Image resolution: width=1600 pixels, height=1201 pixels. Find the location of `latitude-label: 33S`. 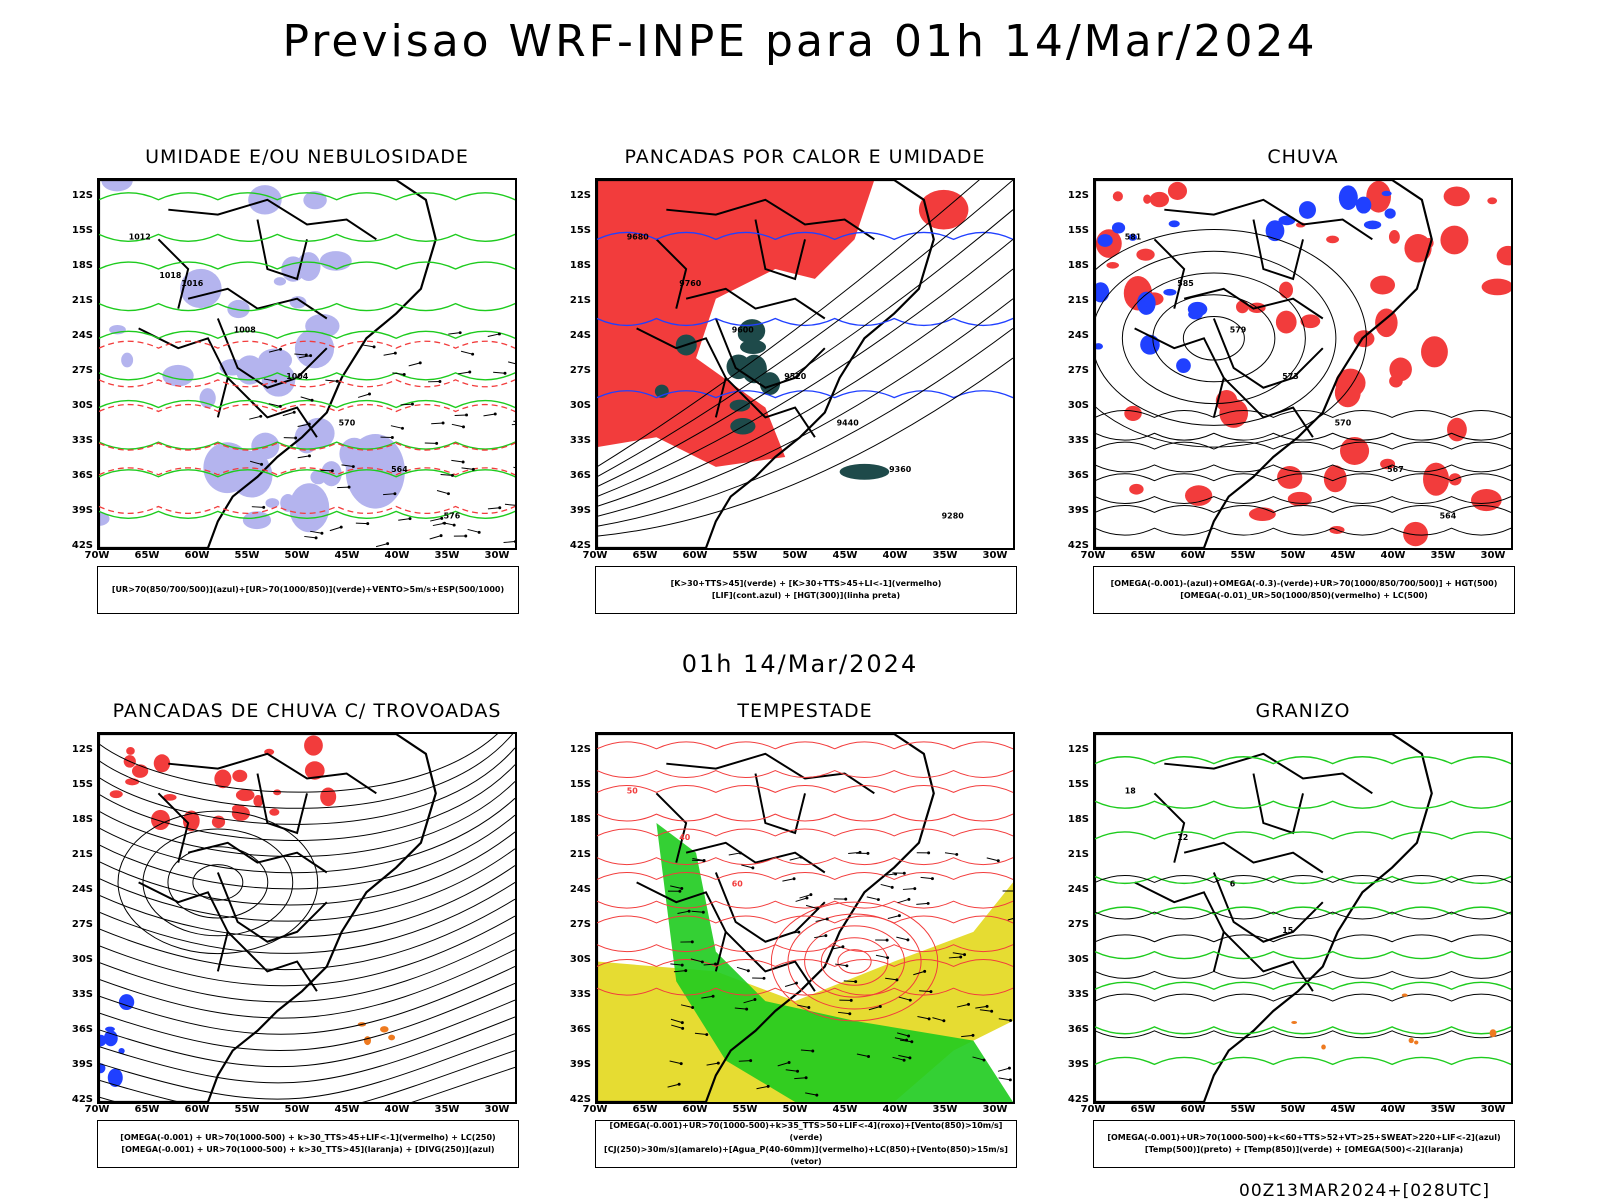

latitude-label: 33S is located at coordinates (1074, 994).